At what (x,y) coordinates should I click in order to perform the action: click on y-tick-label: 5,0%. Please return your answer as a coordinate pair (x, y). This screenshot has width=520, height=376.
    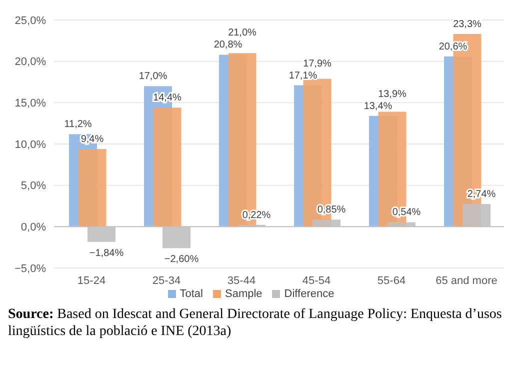
    Looking at the image, I should click on (33, 186).